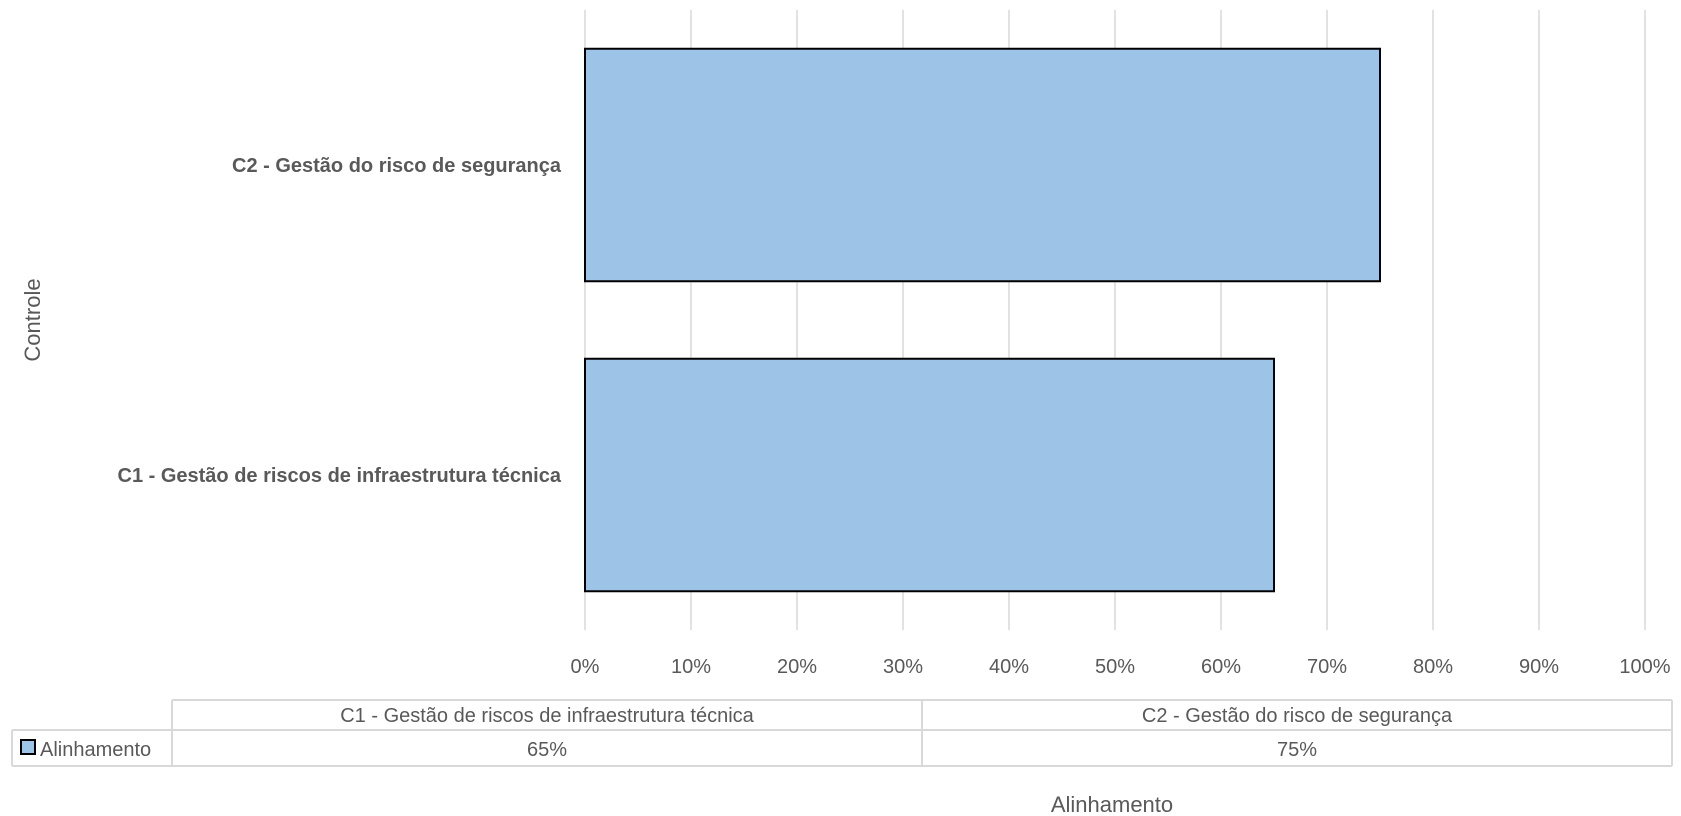 The width and height of the screenshot is (1681, 816). I want to click on x-tick-label: 80%, so click(1433, 667).